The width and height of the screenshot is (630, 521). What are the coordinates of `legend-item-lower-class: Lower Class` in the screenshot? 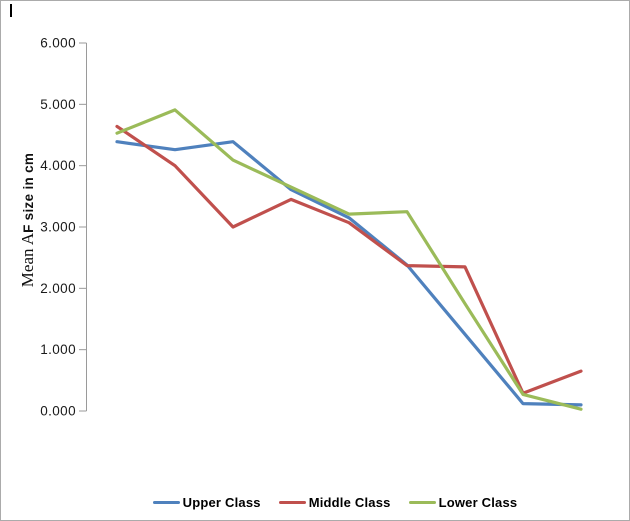 It's located at (463, 502).